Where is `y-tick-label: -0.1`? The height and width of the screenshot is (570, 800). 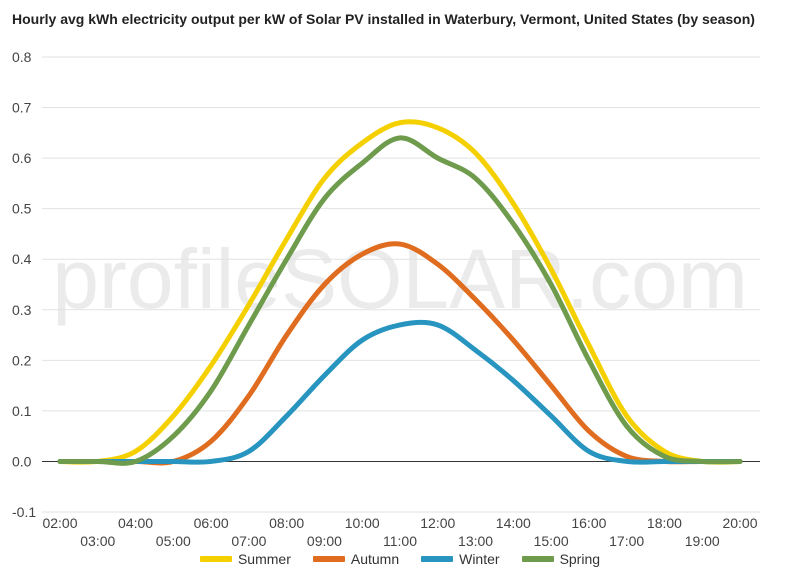 y-tick-label: -0.1 is located at coordinates (24, 512).